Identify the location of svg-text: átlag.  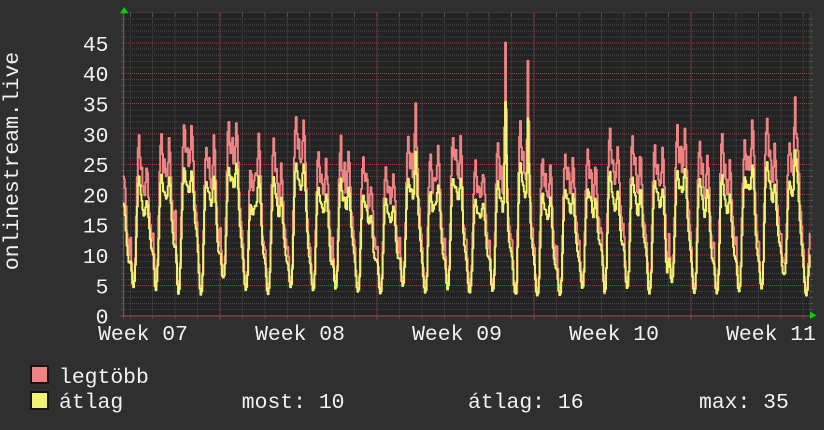
(91, 403).